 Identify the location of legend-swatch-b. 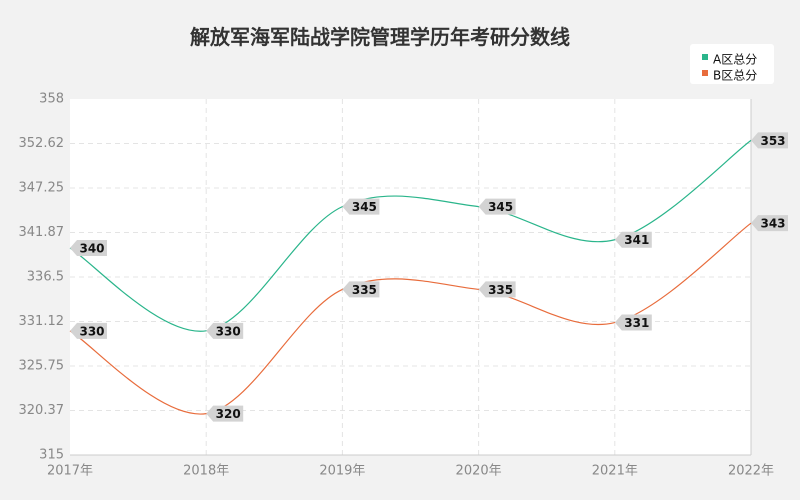
(705, 73).